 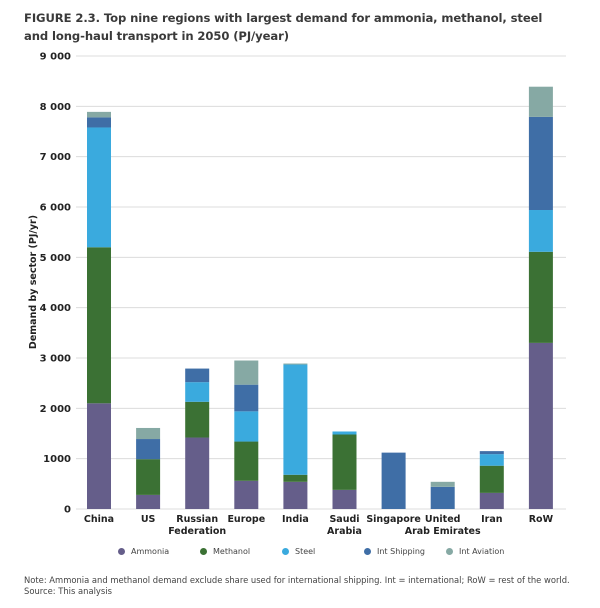 I want to click on x-tick-label: Russian Federation, so click(x=197, y=525).